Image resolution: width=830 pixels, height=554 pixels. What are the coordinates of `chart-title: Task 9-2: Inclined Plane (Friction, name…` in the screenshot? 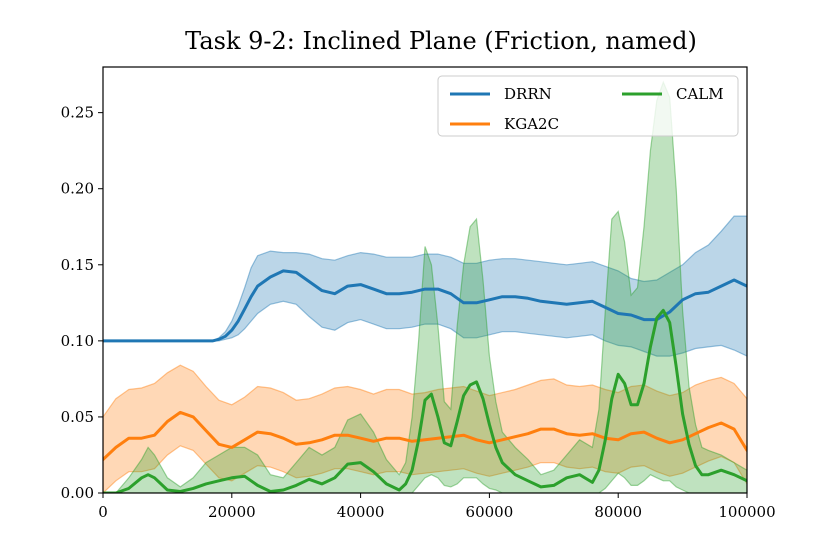 It's located at (441, 41).